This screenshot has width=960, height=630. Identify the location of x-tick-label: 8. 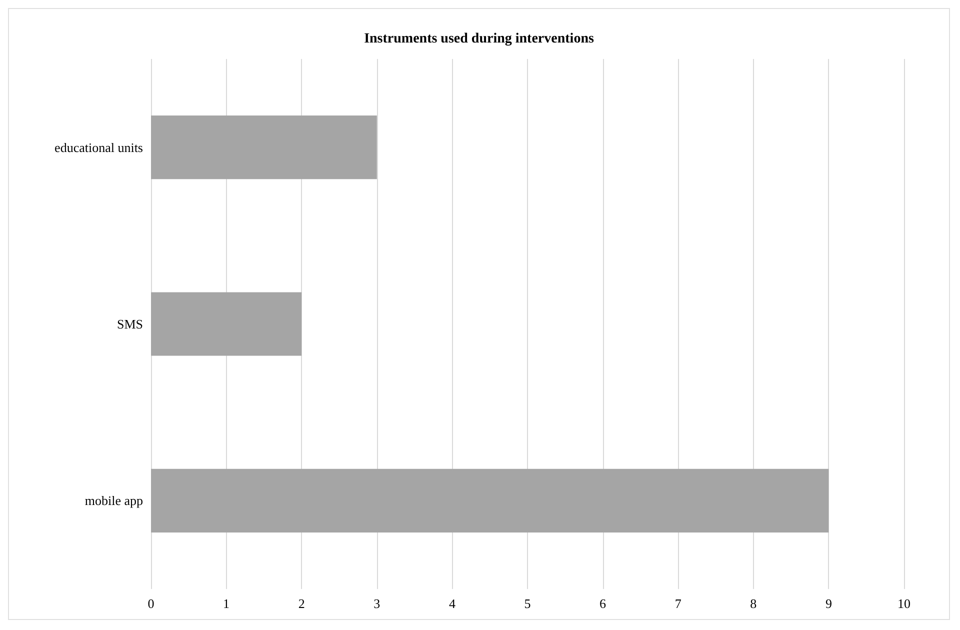
(753, 603).